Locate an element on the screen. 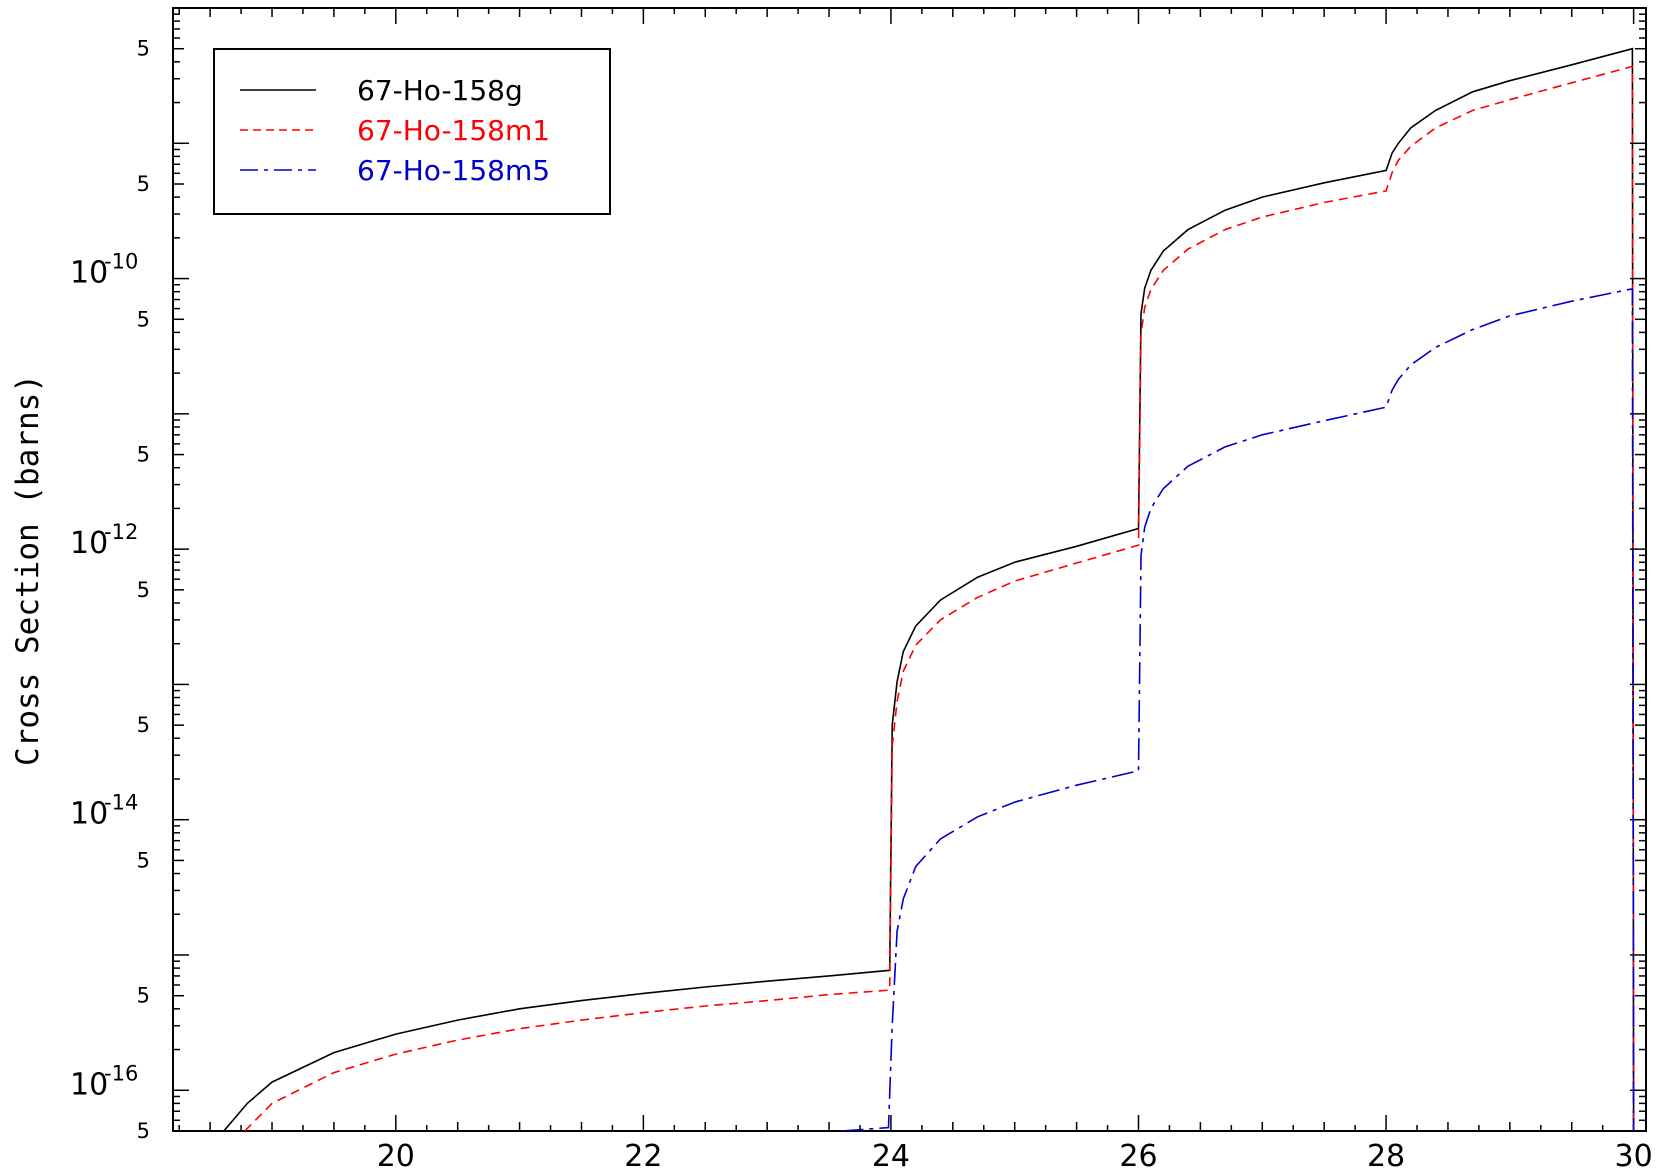 Image resolution: width=1663 pixels, height=1172 pixels. legend-label: 67-Ho-158m1 is located at coordinates (453, 130).